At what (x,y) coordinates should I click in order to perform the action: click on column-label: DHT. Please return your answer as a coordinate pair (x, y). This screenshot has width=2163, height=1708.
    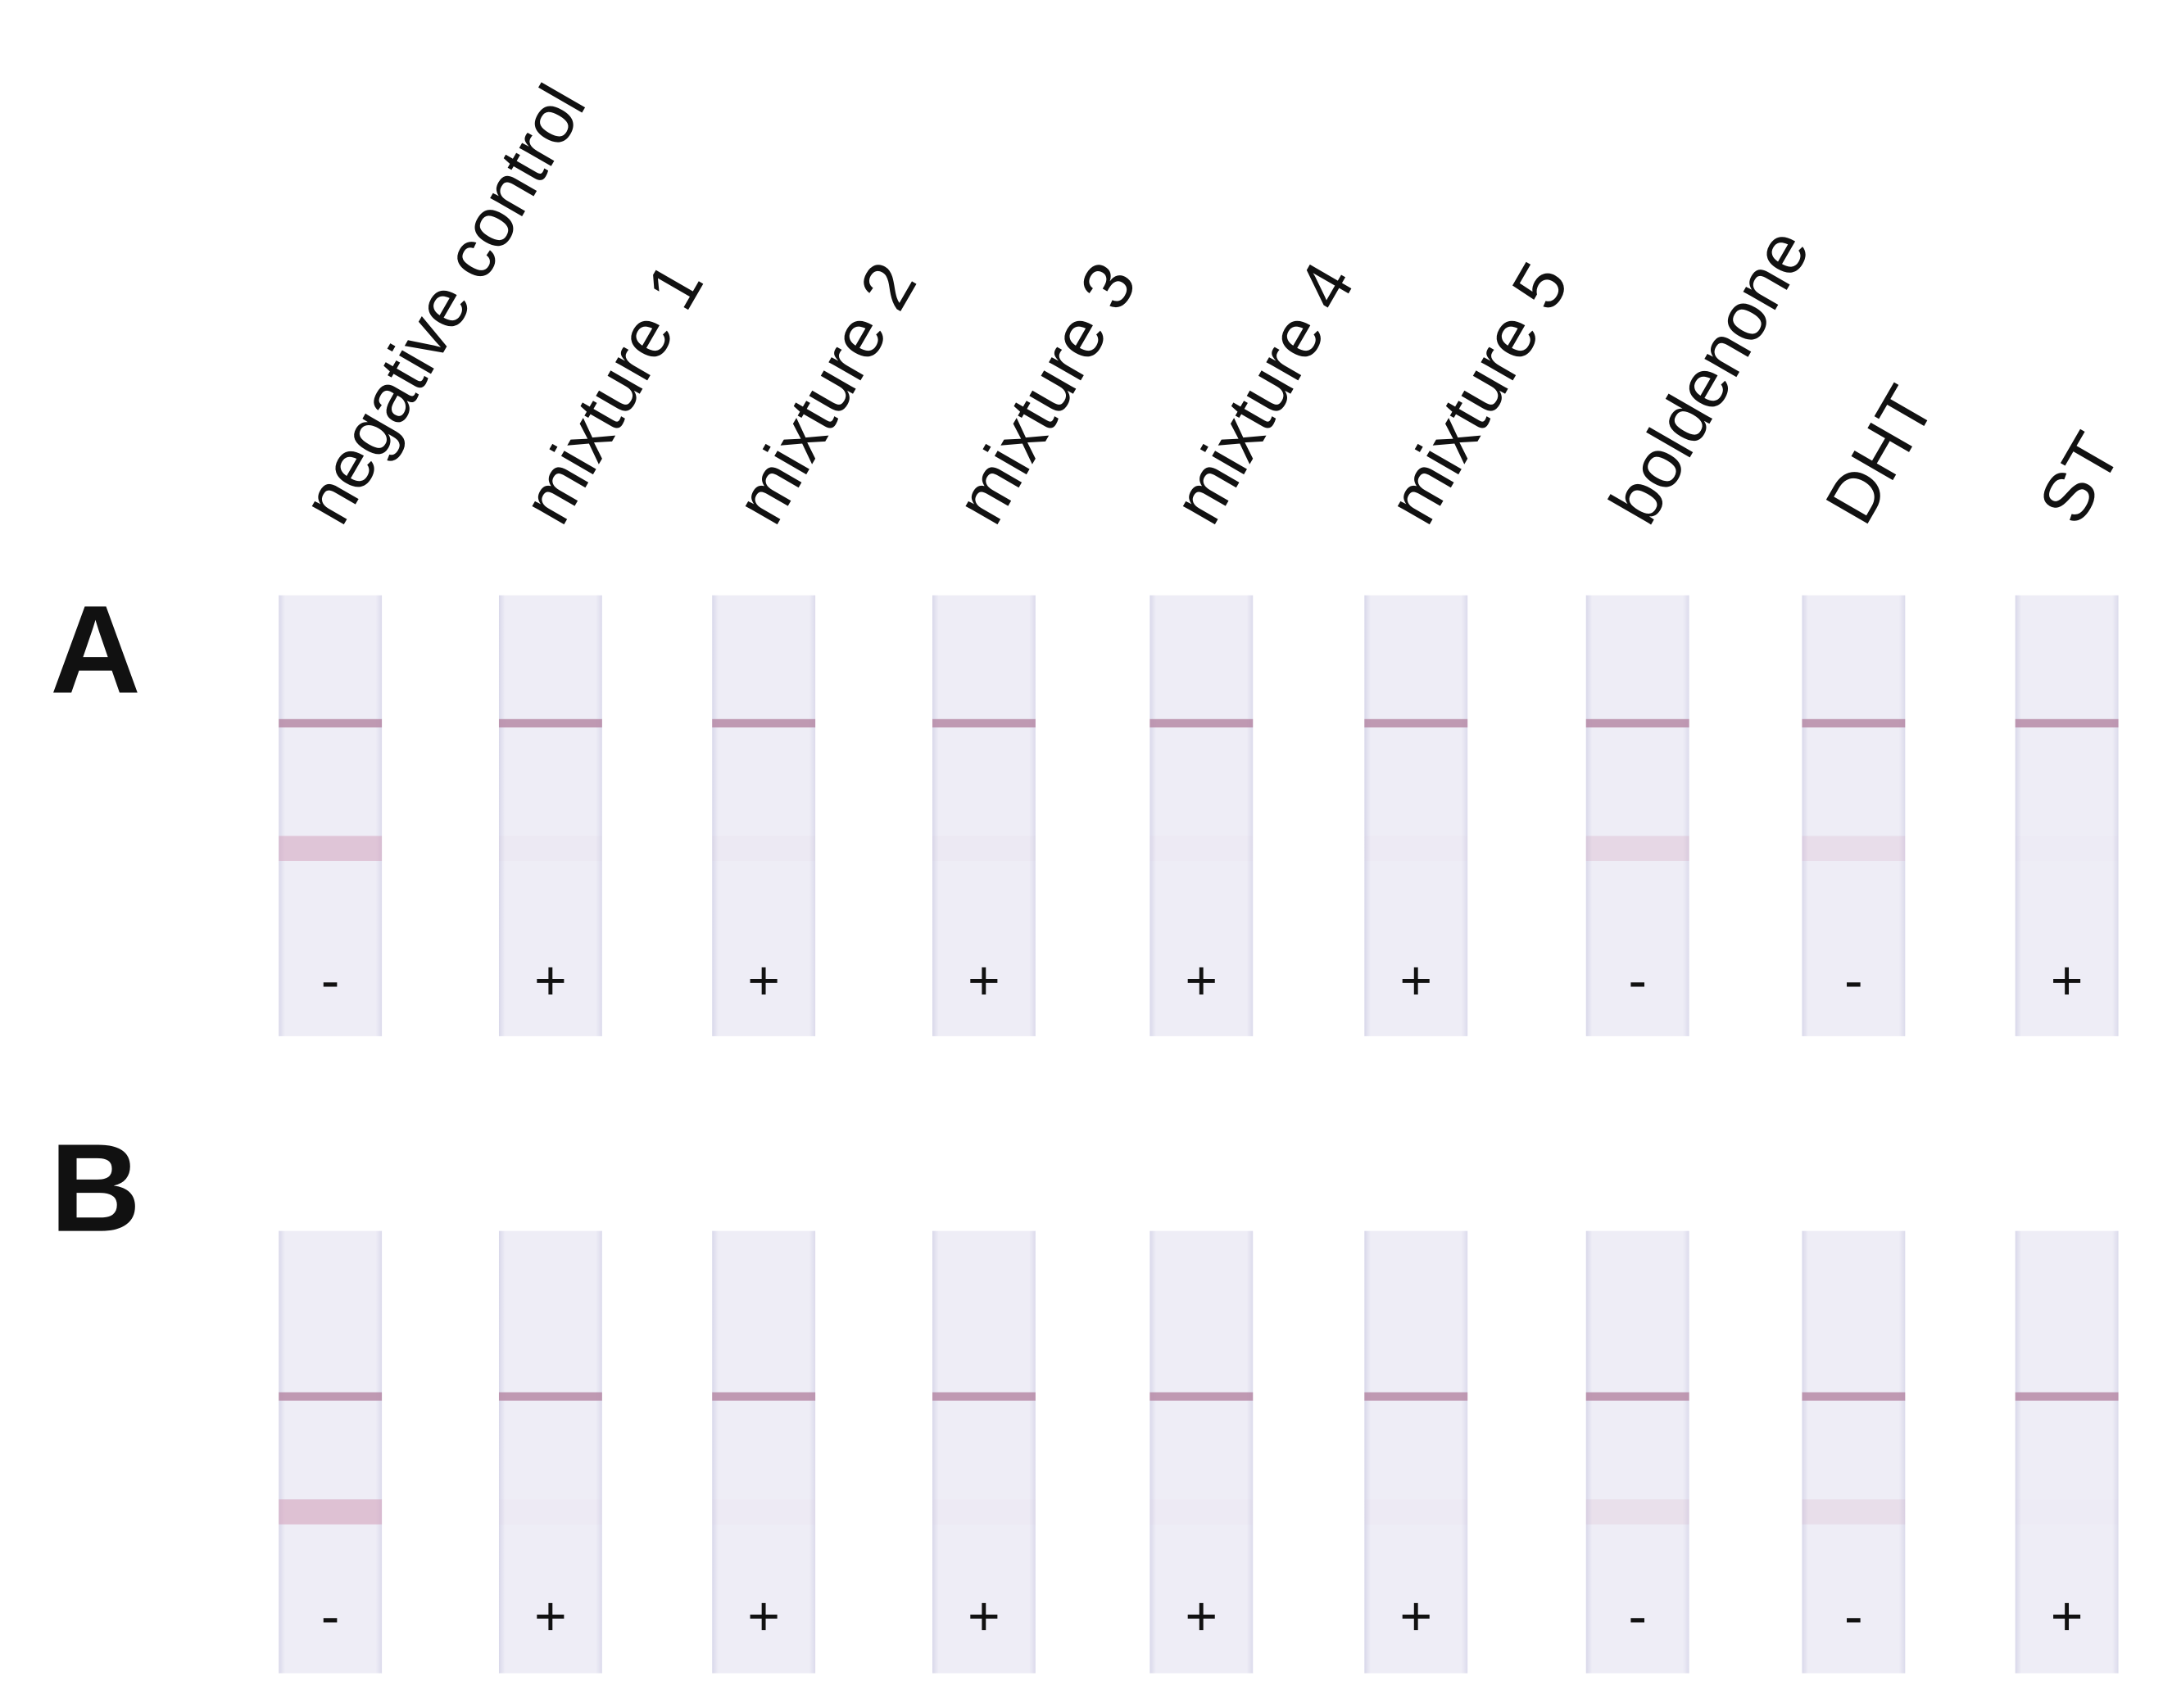
    Looking at the image, I should click on (1880, 455).